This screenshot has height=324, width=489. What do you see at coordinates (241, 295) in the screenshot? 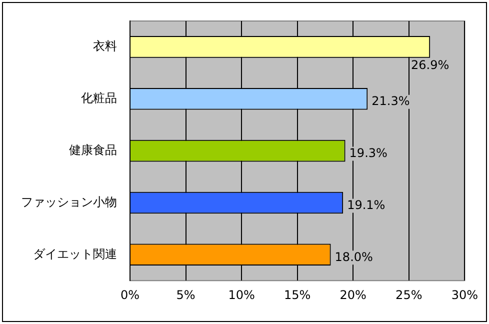
I see `x-tick-label: 10%` at bounding box center [241, 295].